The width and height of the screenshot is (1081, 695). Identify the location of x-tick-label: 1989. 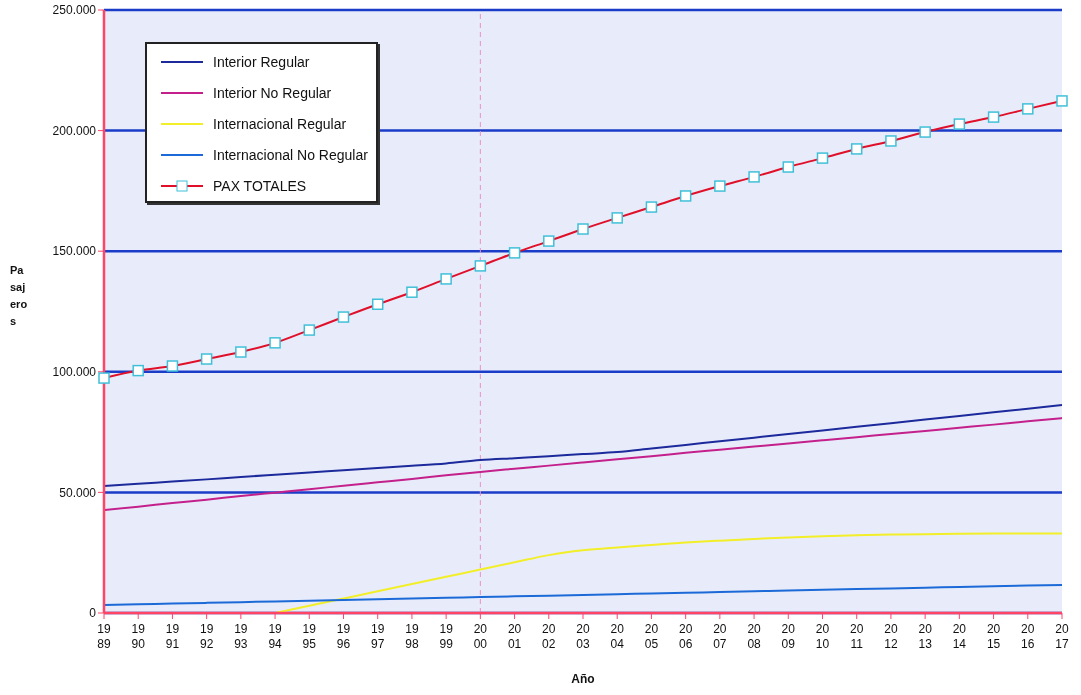
(104, 636).